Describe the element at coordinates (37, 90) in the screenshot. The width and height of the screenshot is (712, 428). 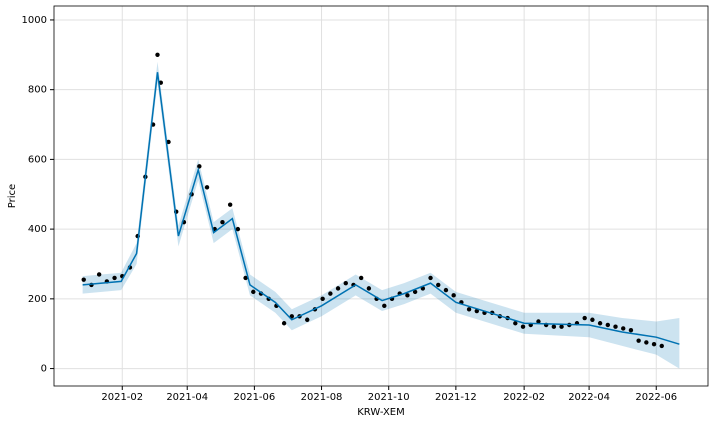
I see `y-tick-label: 800` at that location.